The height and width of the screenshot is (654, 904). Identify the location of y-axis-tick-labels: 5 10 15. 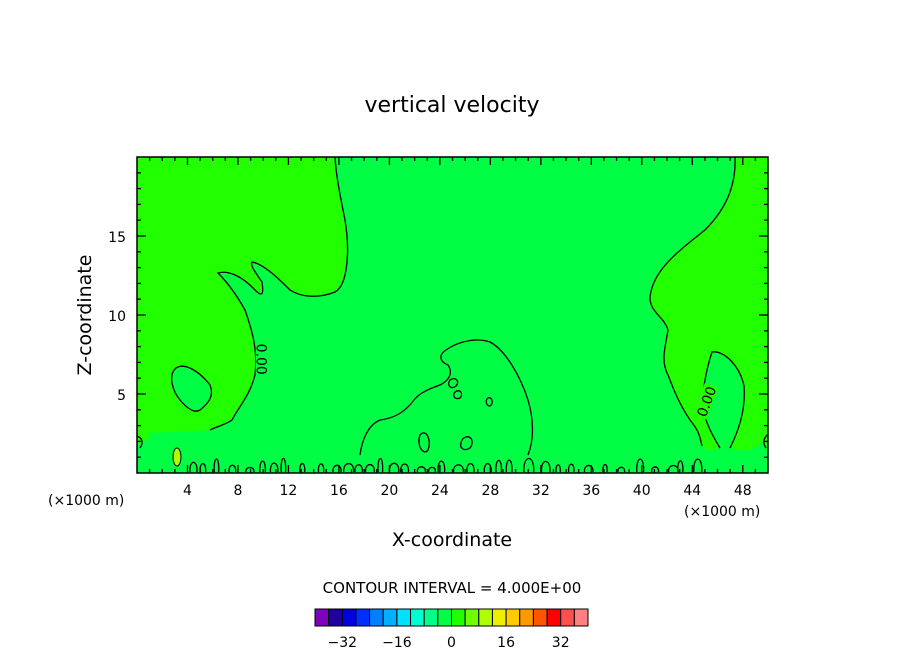
(117, 317).